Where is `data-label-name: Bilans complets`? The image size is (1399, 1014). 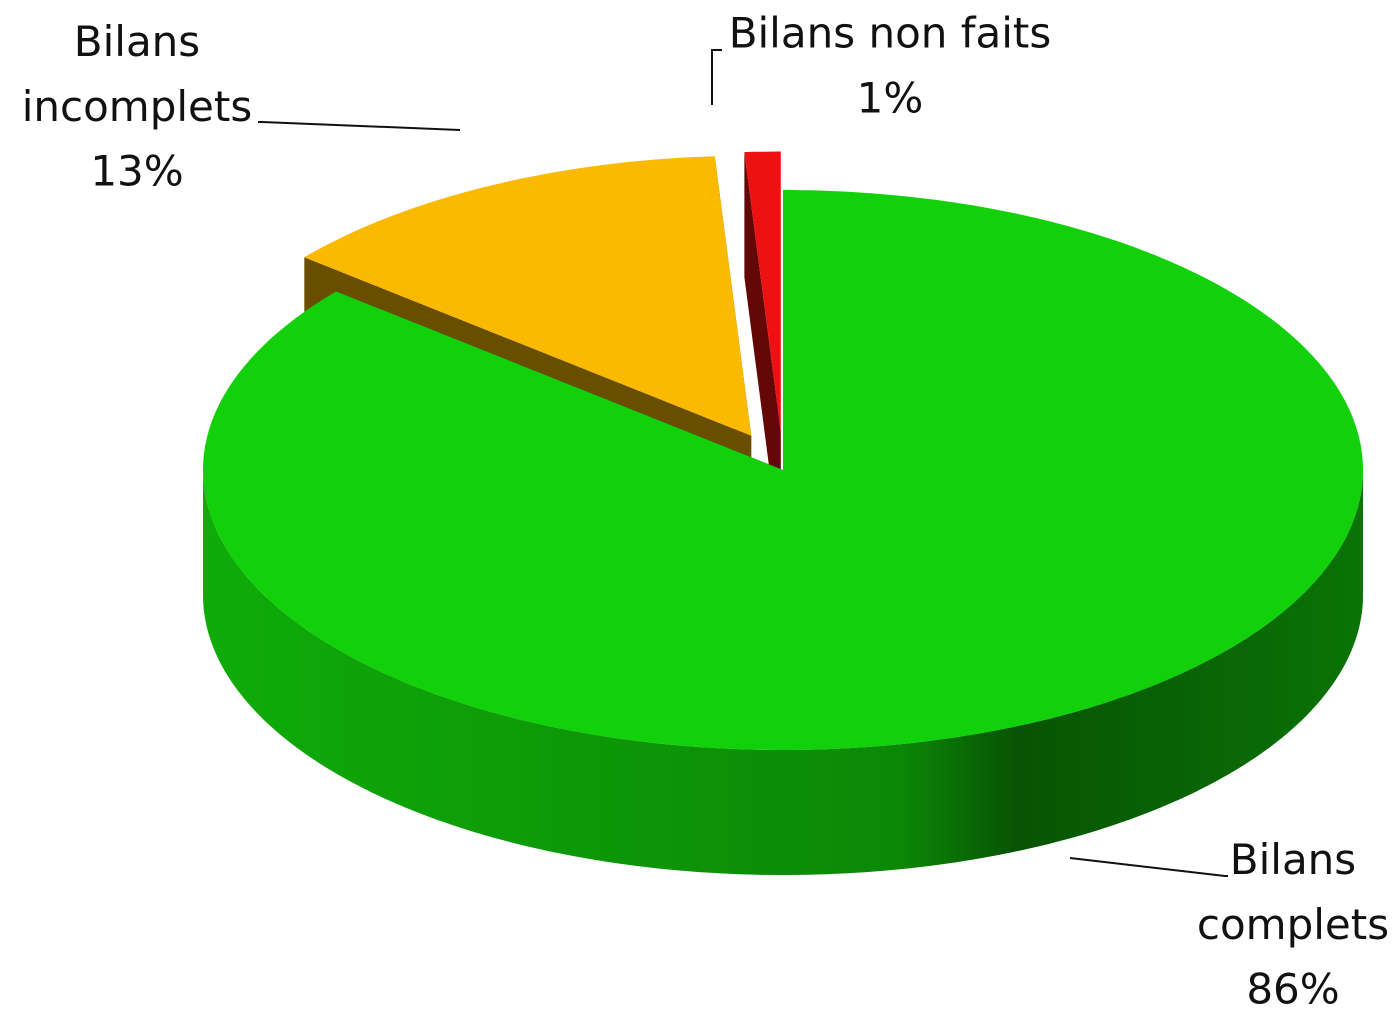 data-label-name: Bilans complets is located at coordinates (1293, 892).